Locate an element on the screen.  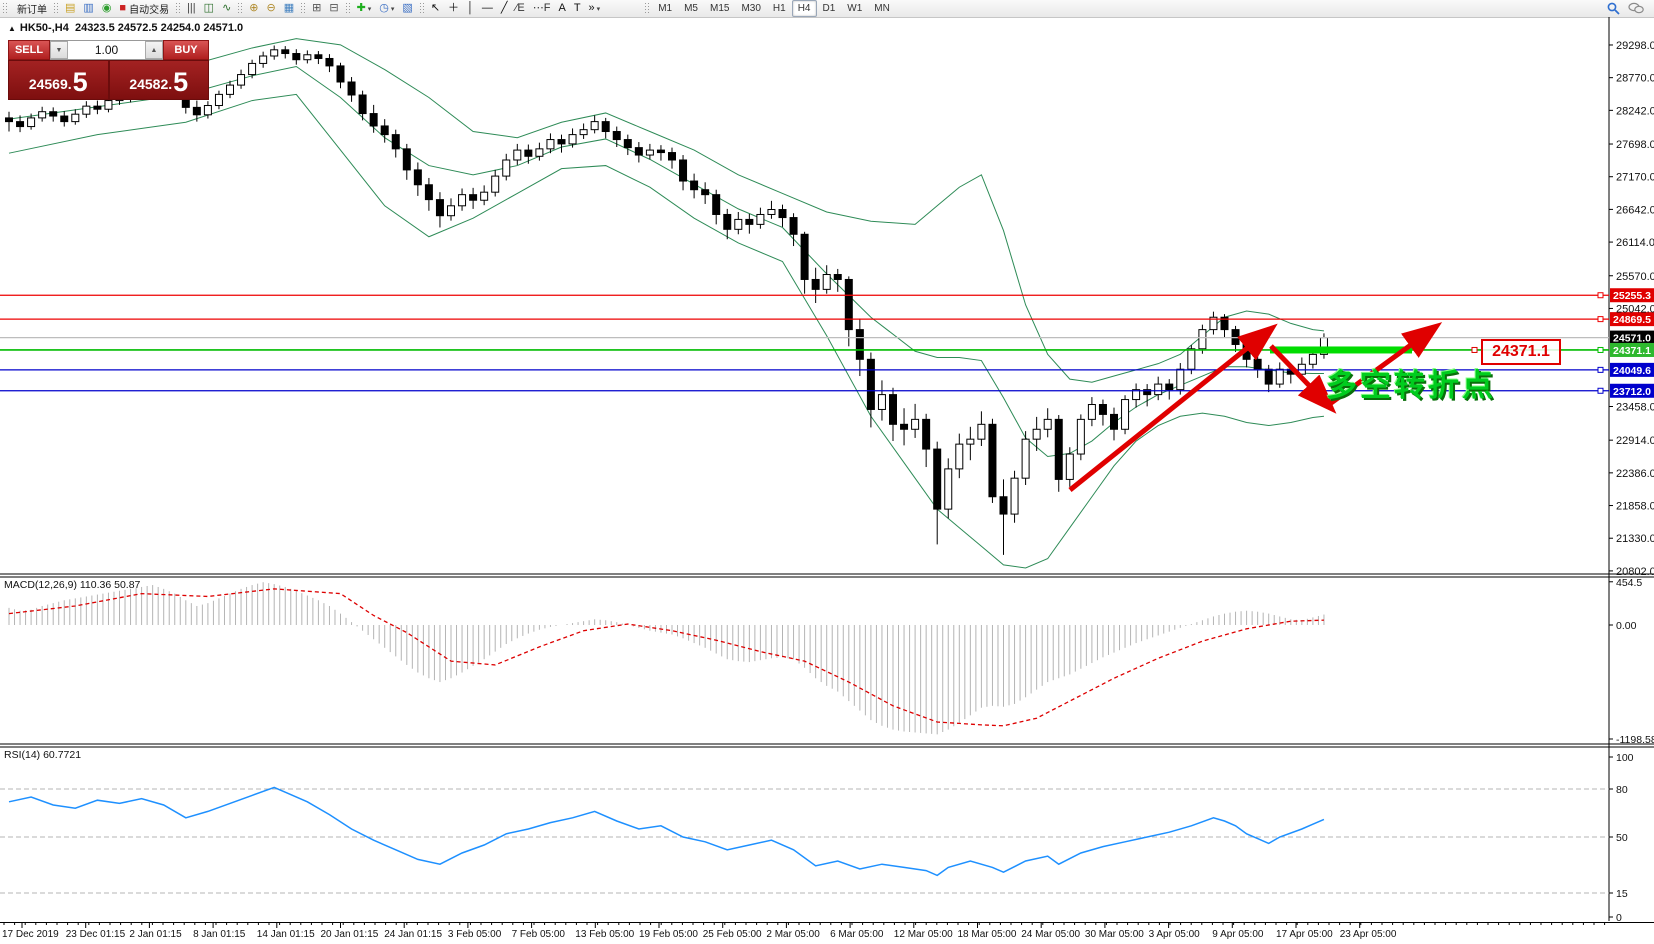
autotrading-button: ■ 自动交易 is located at coordinates (144, 8).